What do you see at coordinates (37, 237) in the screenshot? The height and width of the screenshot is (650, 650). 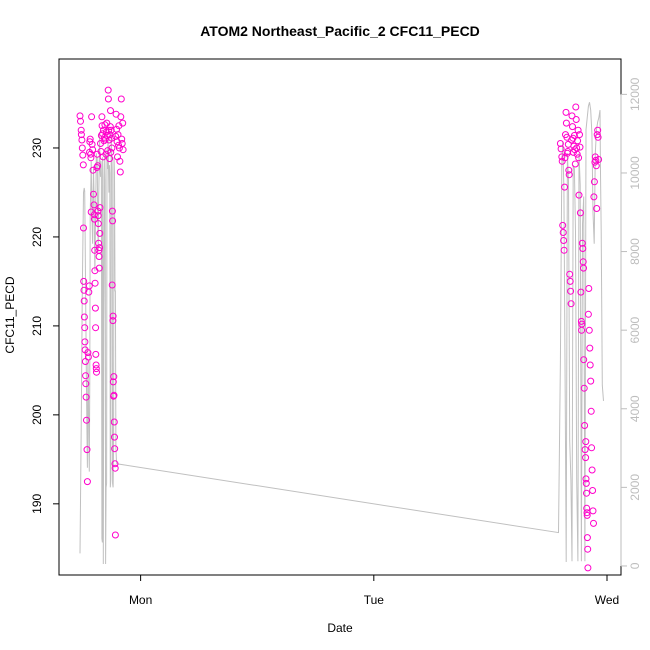 I see `y-tick-label: 220` at bounding box center [37, 237].